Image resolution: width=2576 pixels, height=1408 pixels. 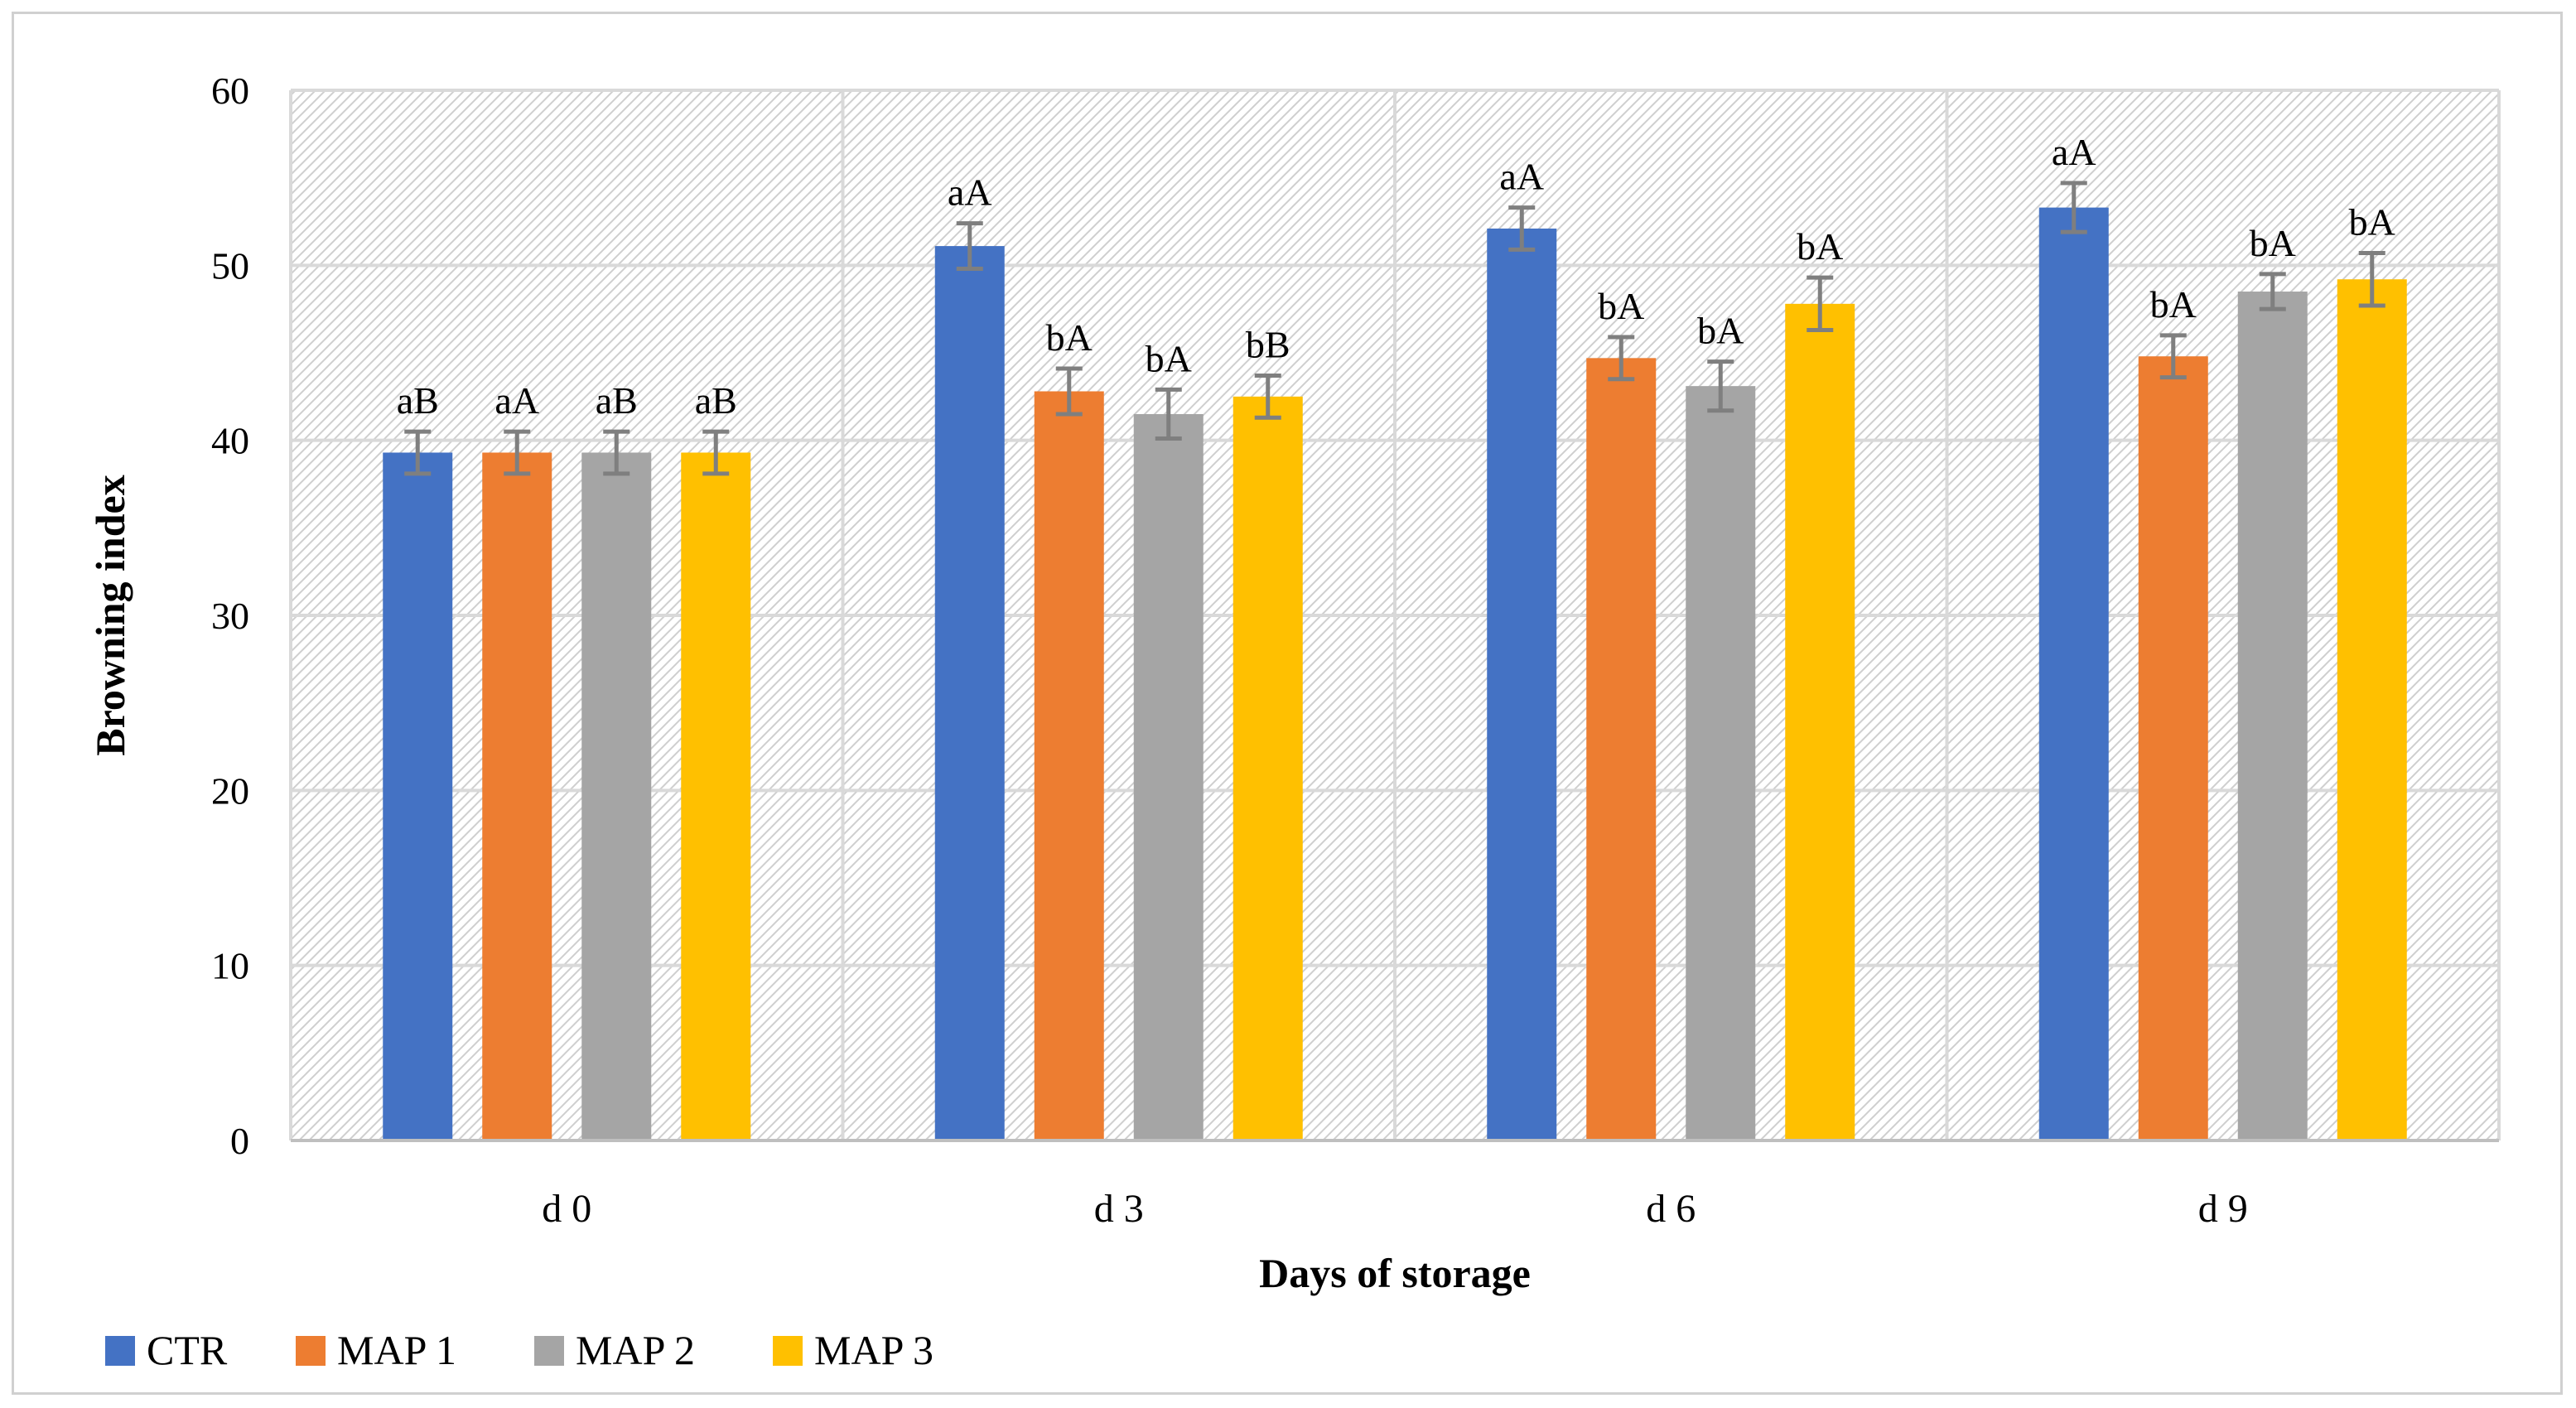 I want to click on y-tick-label: 0, so click(x=239, y=1141).